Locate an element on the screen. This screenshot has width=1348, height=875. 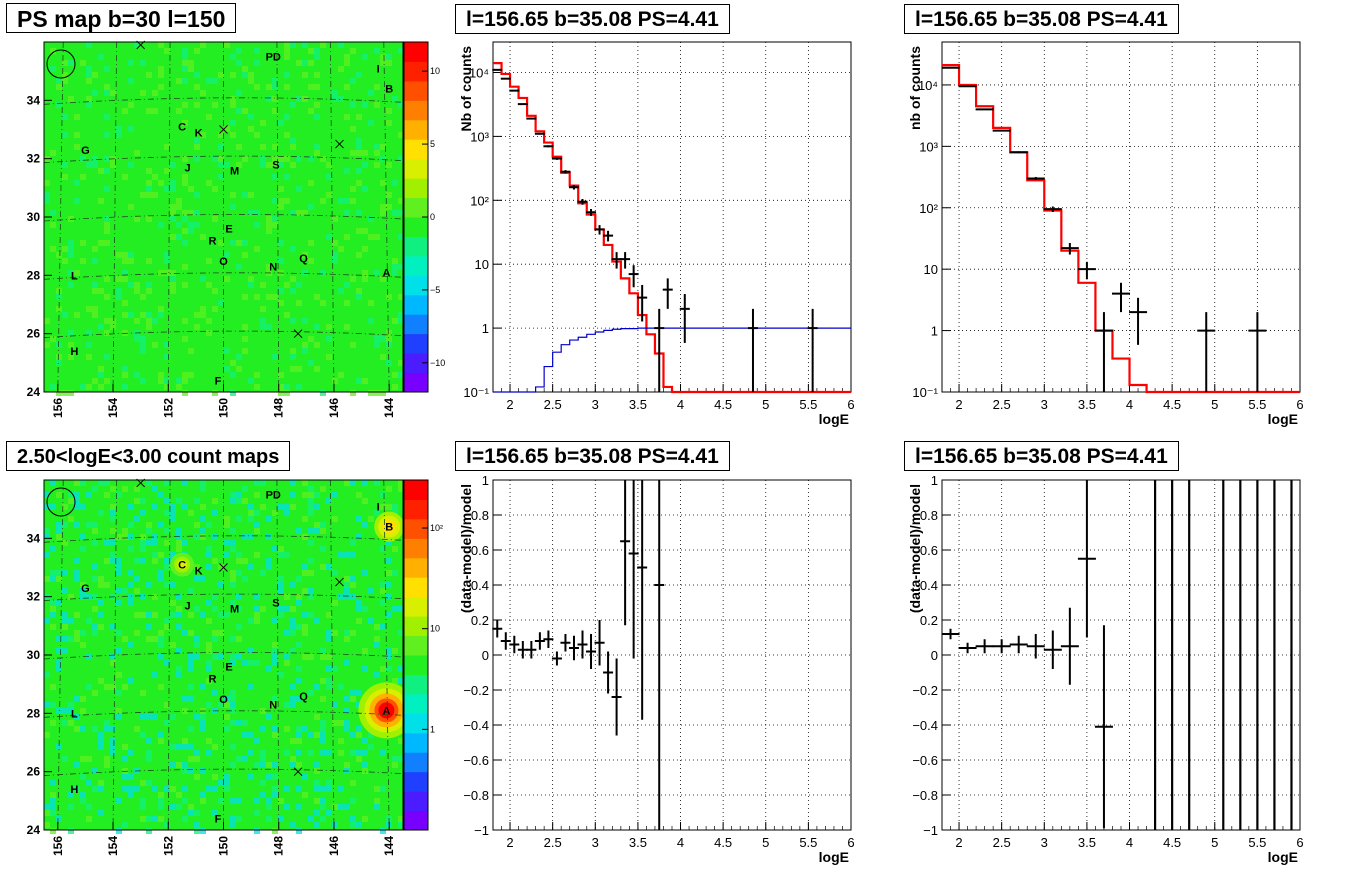
ps_map-xtick-label: 154 is located at coordinates (113, 408).